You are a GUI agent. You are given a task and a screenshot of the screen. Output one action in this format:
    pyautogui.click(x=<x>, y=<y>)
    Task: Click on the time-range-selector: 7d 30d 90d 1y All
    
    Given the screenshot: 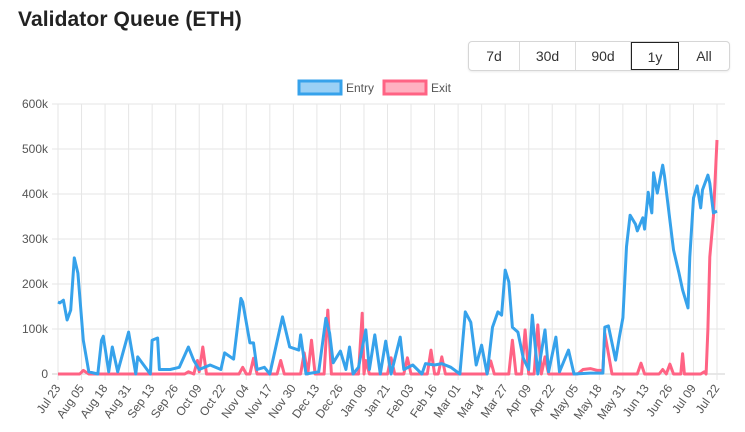 What is the action you would take?
    pyautogui.click(x=599, y=56)
    